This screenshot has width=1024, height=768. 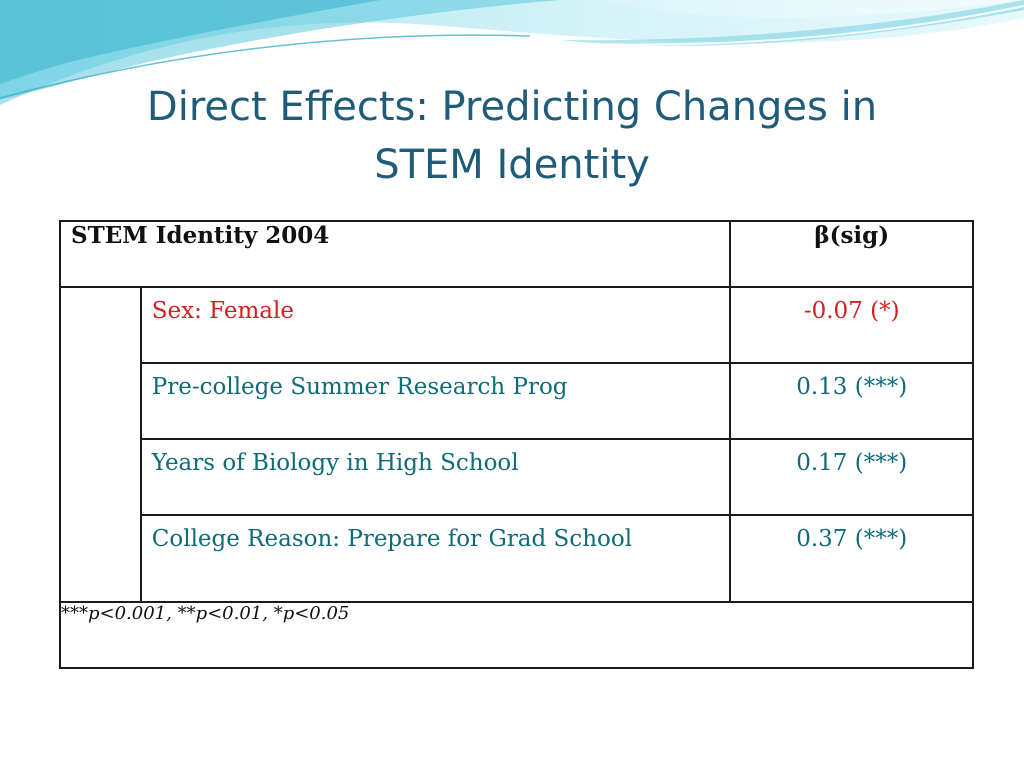 I want to click on value-cell: 0.37 (***), so click(x=851, y=558).